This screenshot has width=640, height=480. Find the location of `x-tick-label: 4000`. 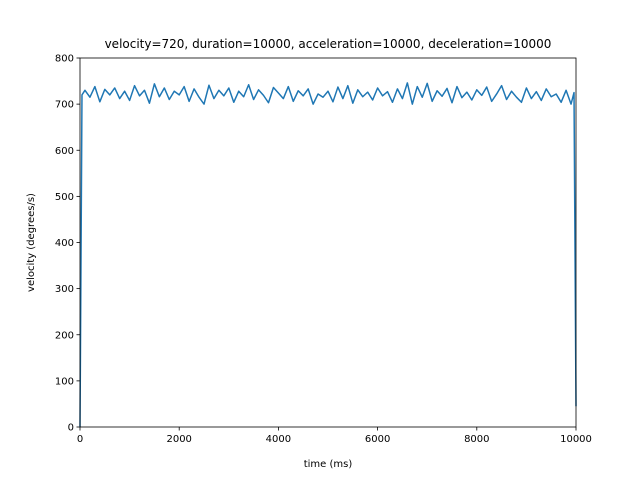

x-tick-label: 4000 is located at coordinates (278, 439).